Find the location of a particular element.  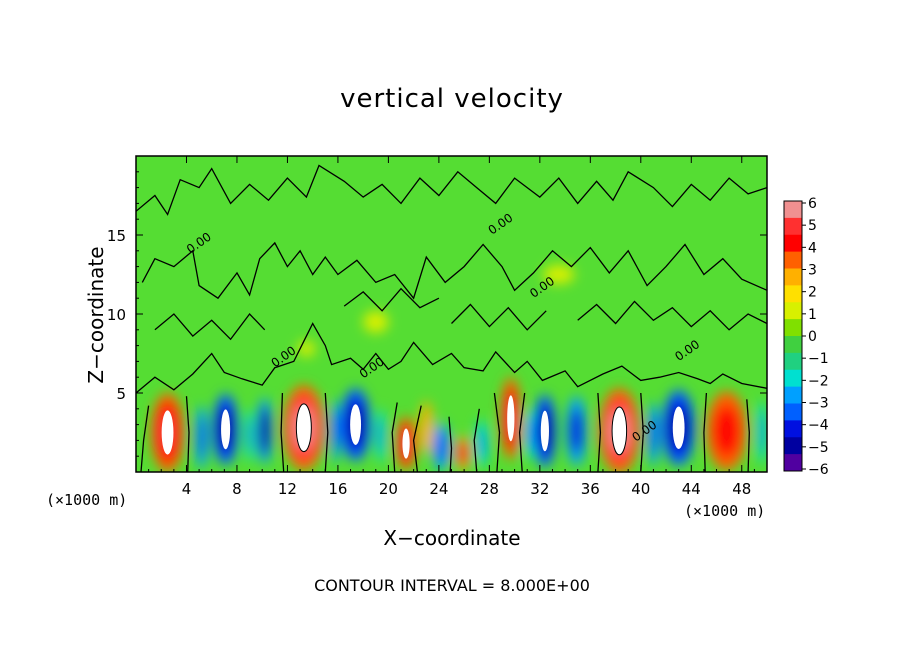

x-unit-left: (×1000 m) is located at coordinates (87, 500).